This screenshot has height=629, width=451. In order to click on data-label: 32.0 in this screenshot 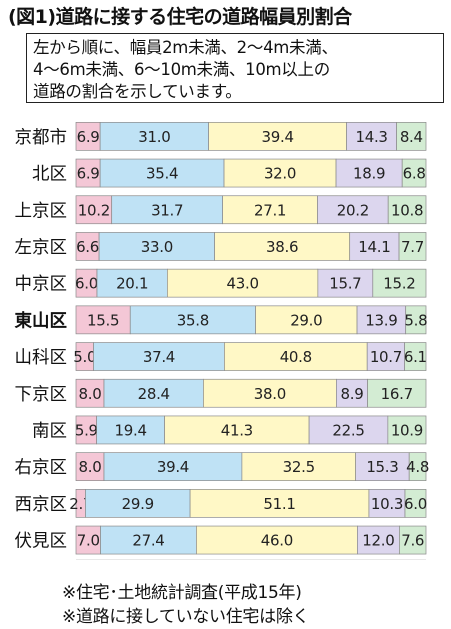, I will do `click(280, 174)`.